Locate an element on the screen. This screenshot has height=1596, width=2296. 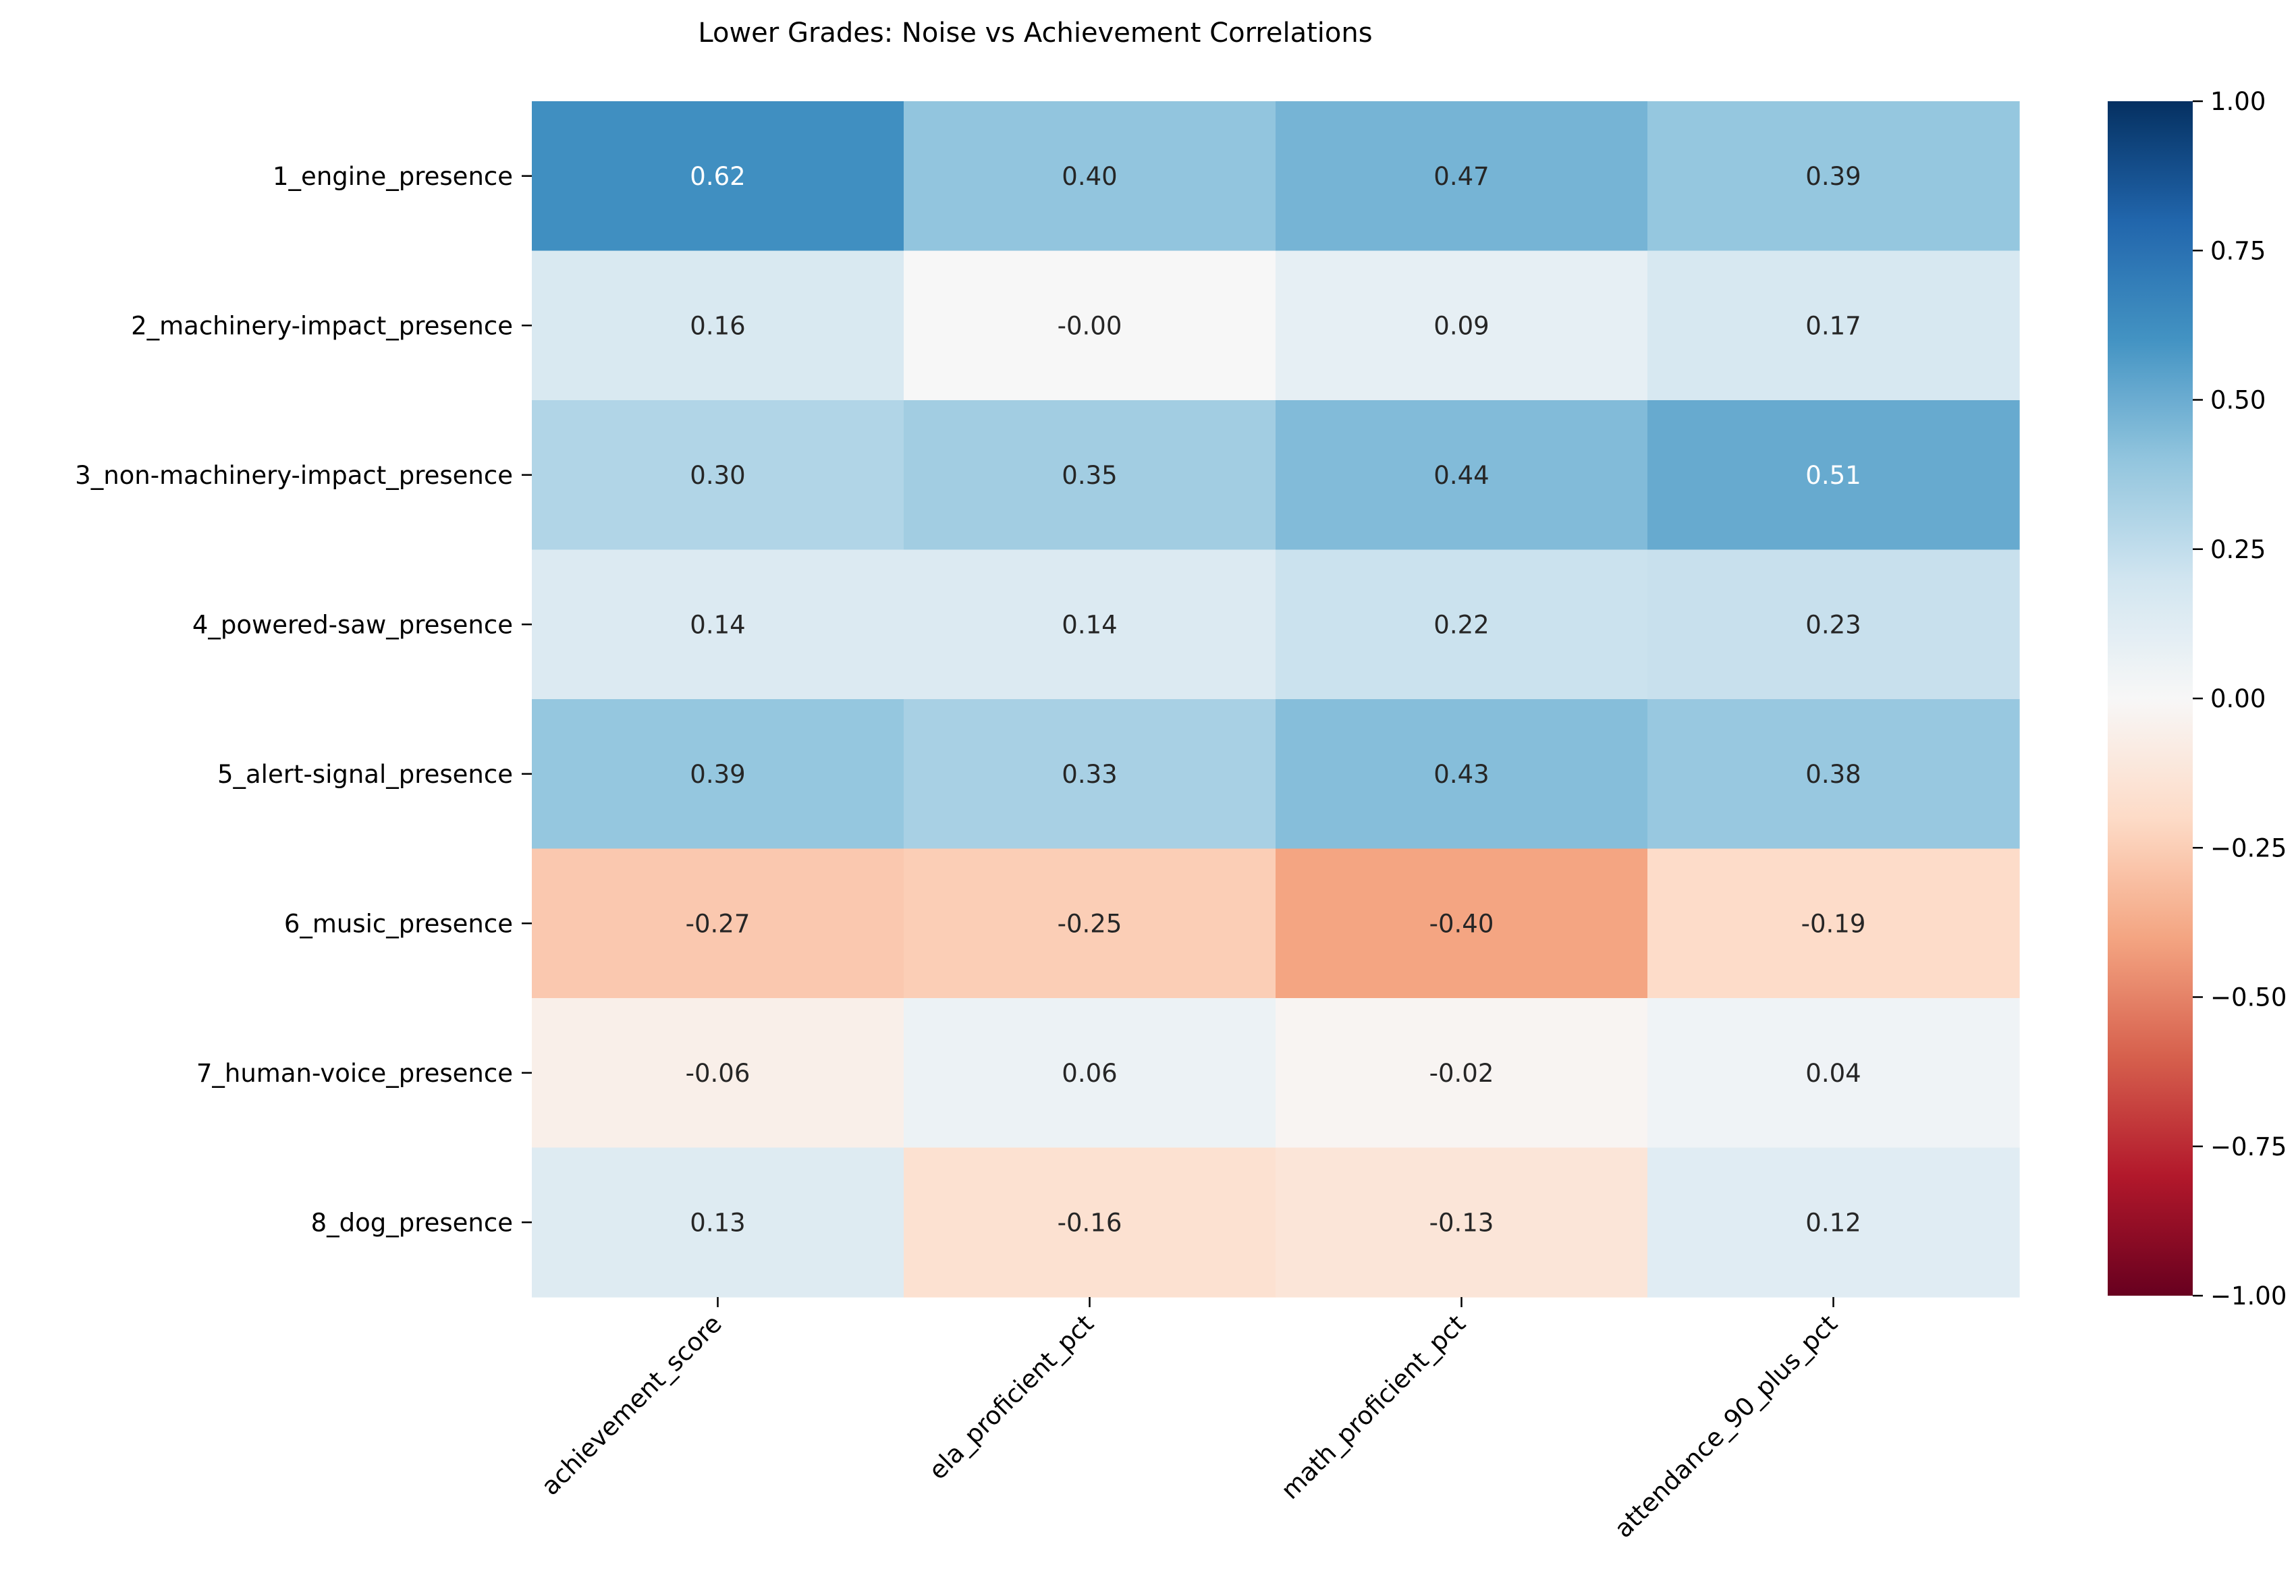
cell-value-label: -0.00 is located at coordinates (1090, 325).